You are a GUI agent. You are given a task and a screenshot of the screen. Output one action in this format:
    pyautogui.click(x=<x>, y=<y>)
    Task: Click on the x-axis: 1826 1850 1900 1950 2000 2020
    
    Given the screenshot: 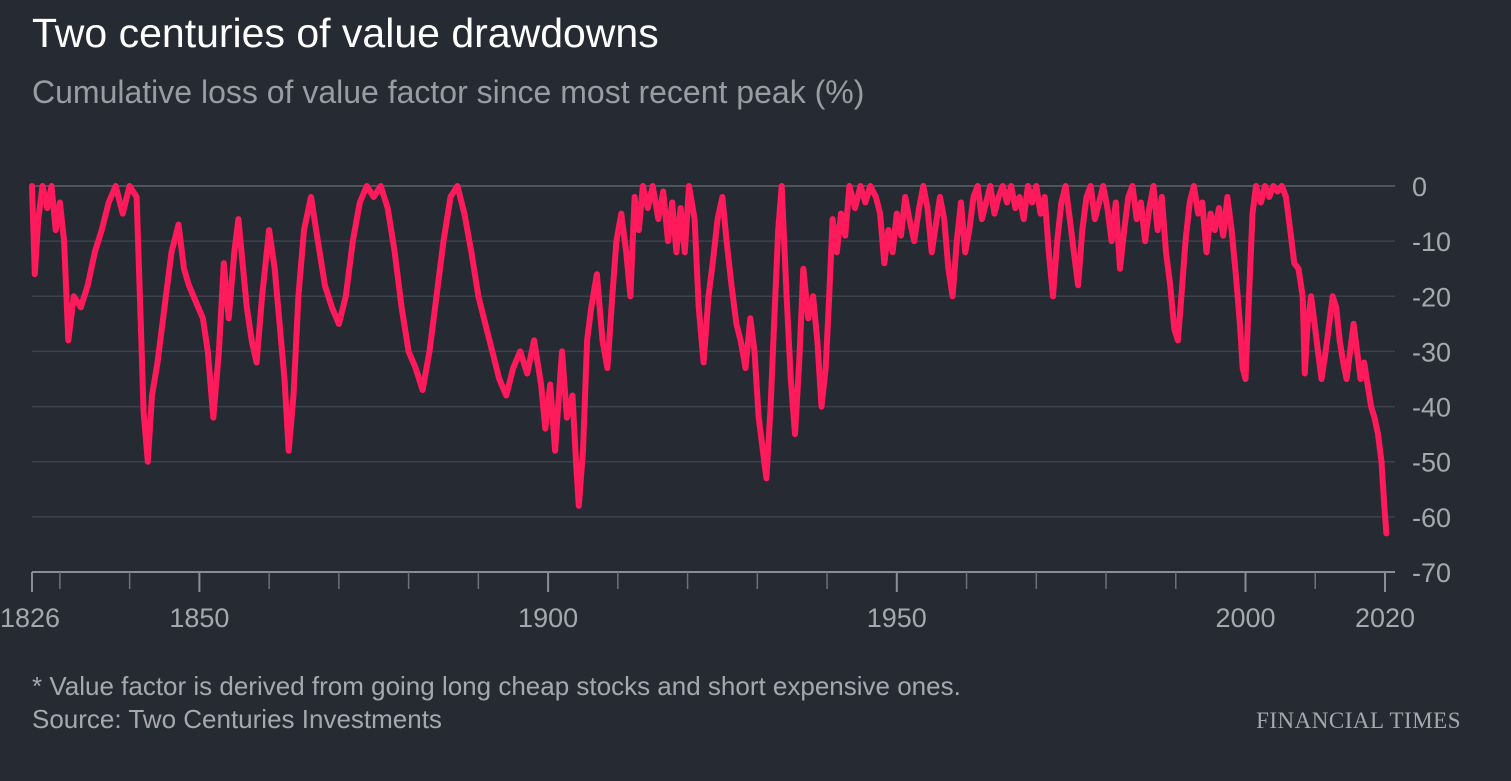 What is the action you would take?
    pyautogui.click(x=707, y=602)
    